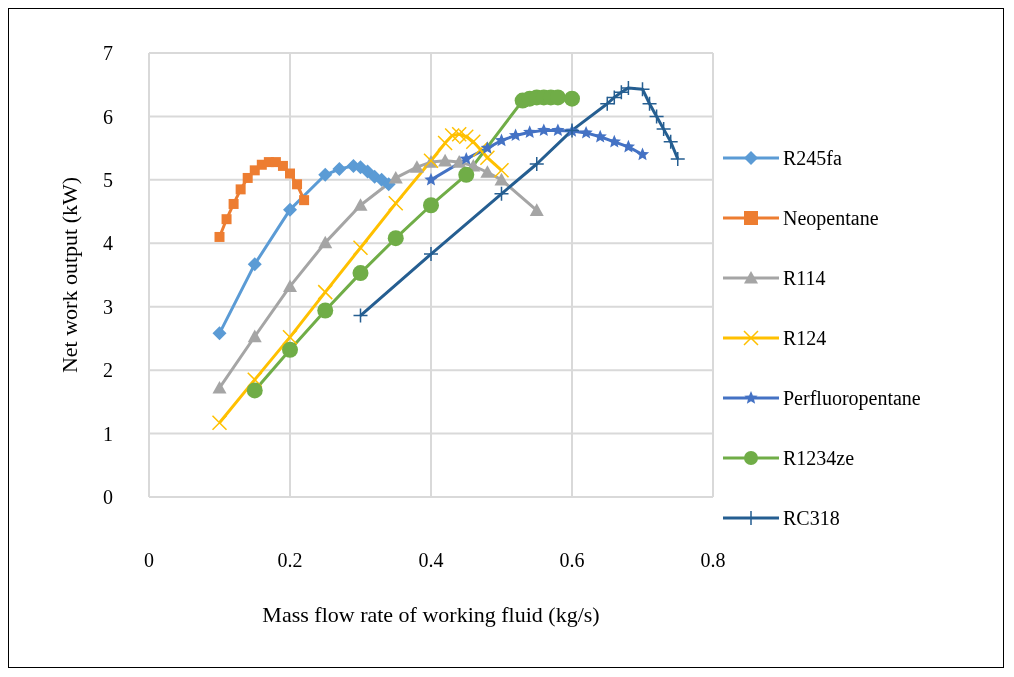 This screenshot has height=677, width=1014. I want to click on legend-label: Neopentane, so click(831, 218).